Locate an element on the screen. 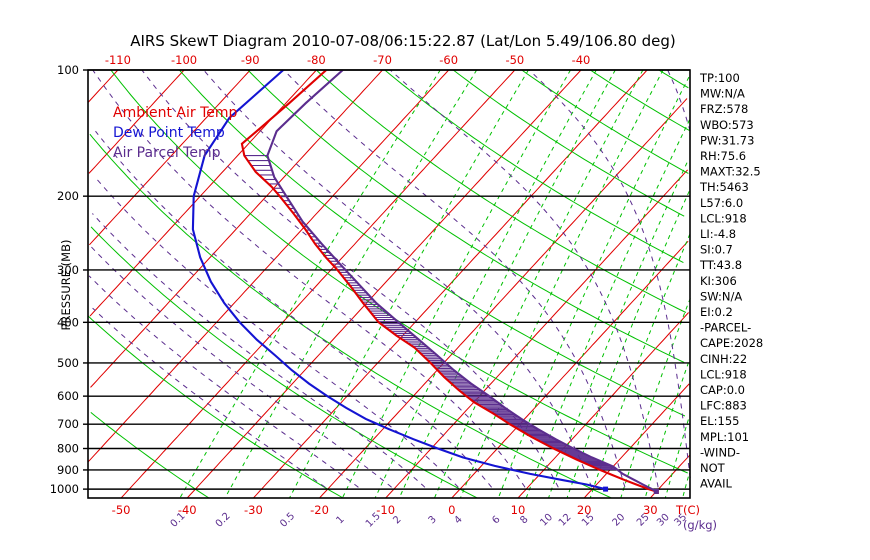  bottom-temperature-labels: -50 -40 -30 -20 -10 0 10 20 30 is located at coordinates (385, 510).